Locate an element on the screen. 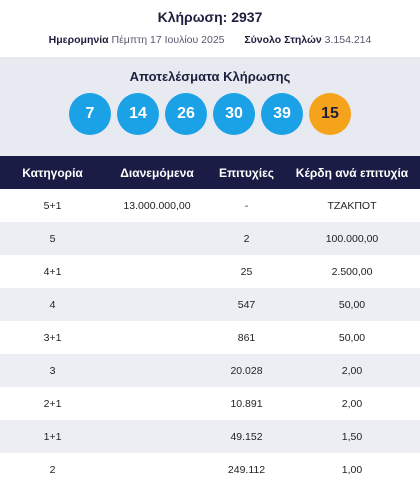 The image size is (420, 491). number-ball: 30 is located at coordinates (234, 114).